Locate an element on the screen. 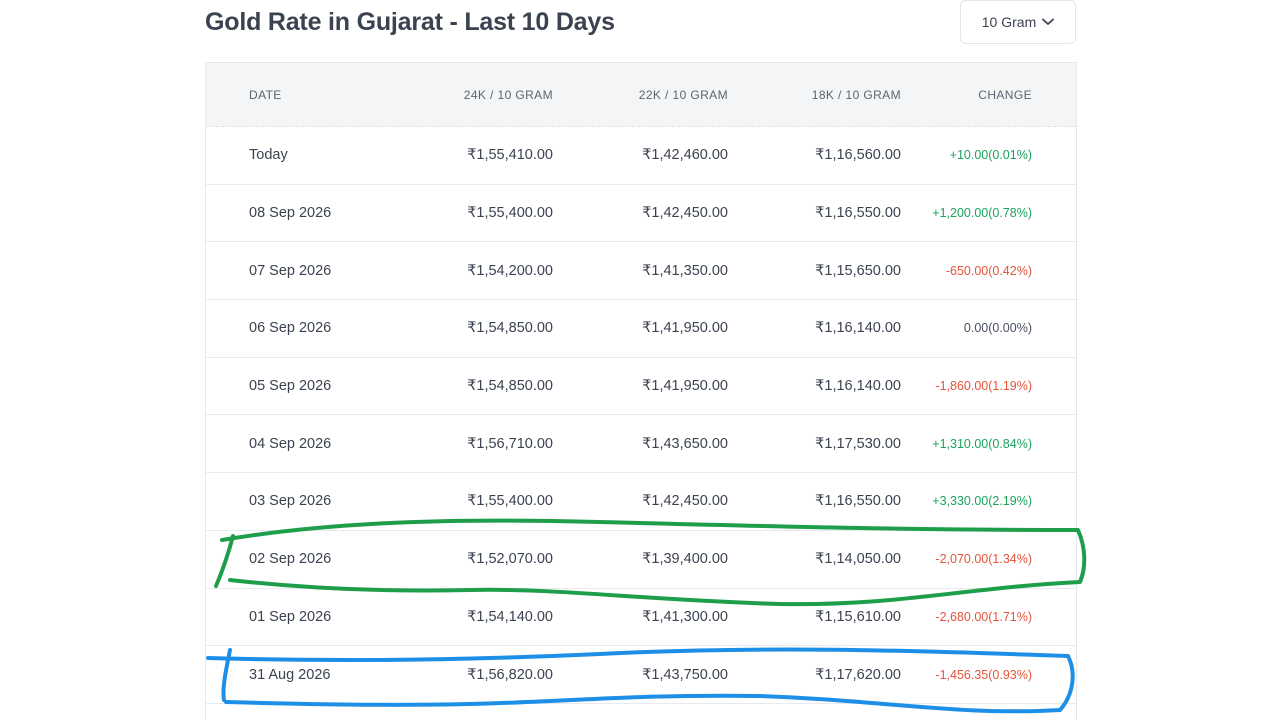 This screenshot has height=720, width=1280. unit-dropdown: 10 Gram is located at coordinates (1018, 22).